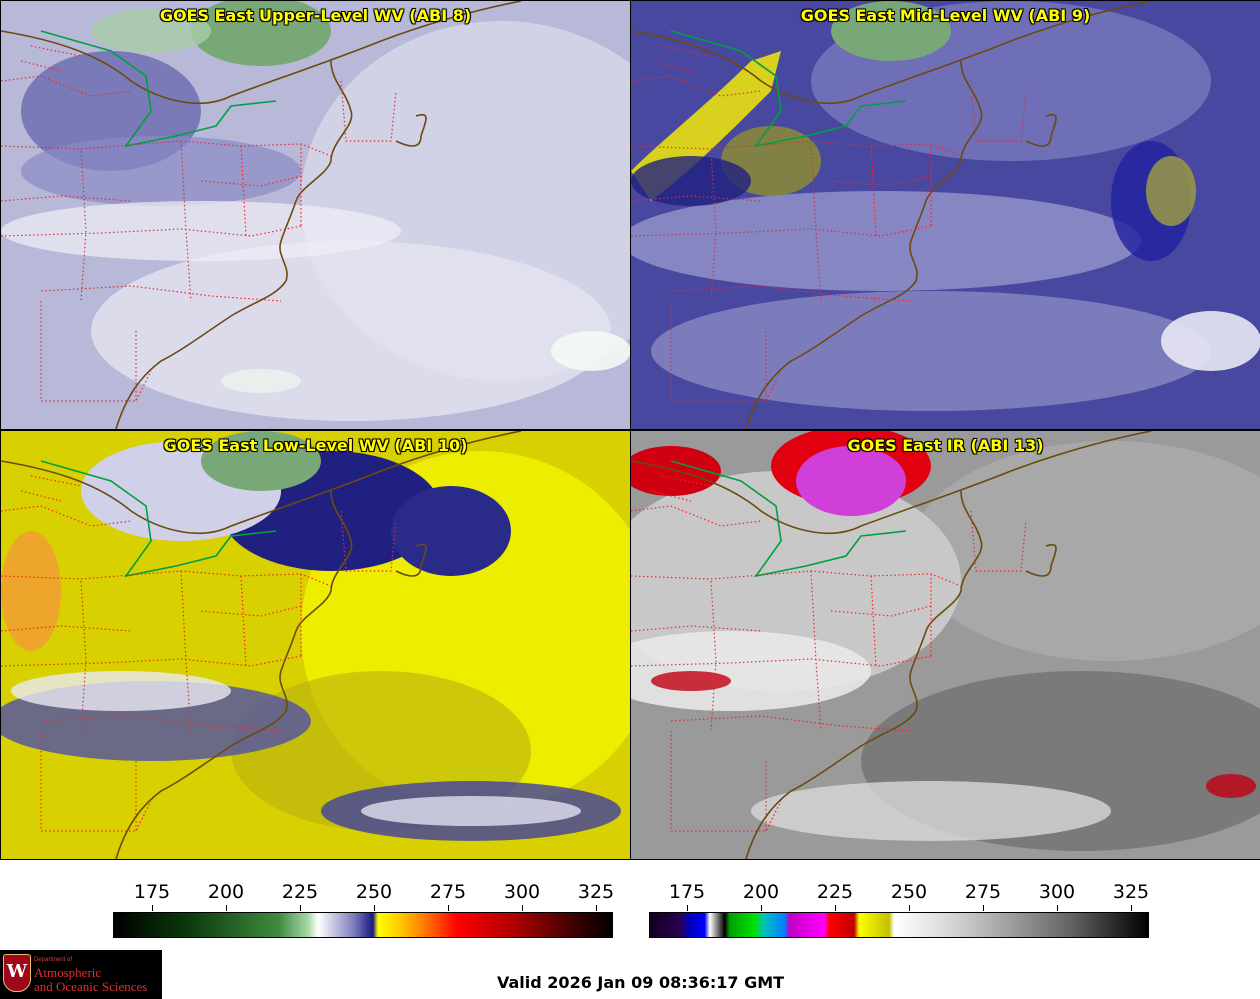 Image resolution: width=1260 pixels, height=999 pixels. Describe the element at coordinates (17, 973) in the screenshot. I see `uw-shield-icon: W` at that location.